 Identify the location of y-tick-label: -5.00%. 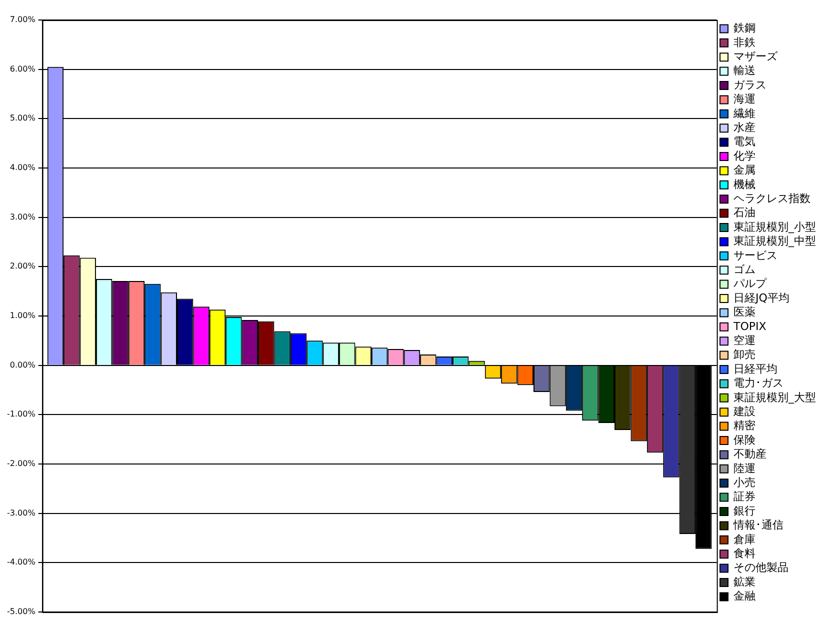
(21, 611).